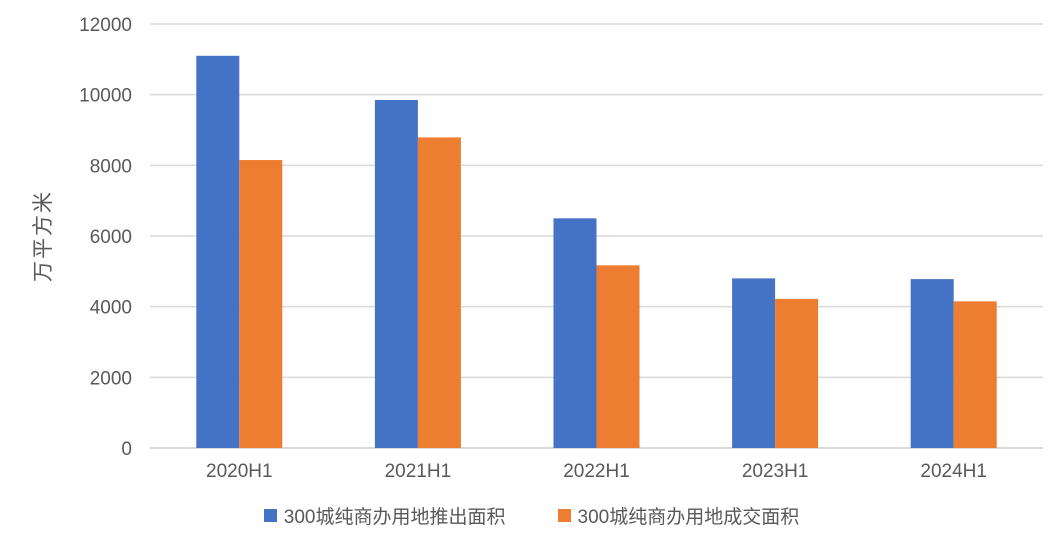  I want to click on bar-series1-2023H1, so click(754, 363).